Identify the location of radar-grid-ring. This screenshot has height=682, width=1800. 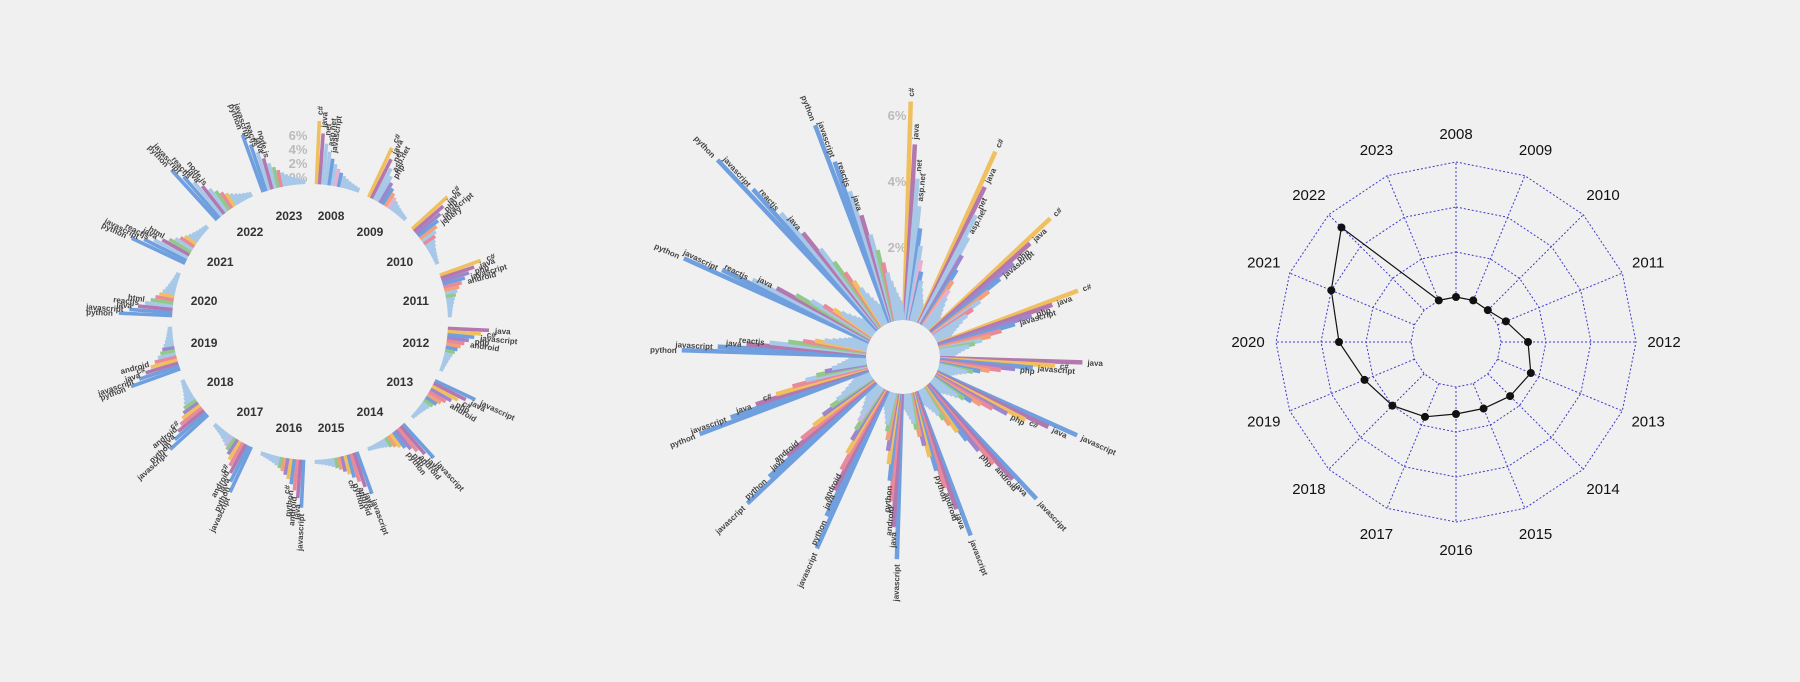
(1456, 342).